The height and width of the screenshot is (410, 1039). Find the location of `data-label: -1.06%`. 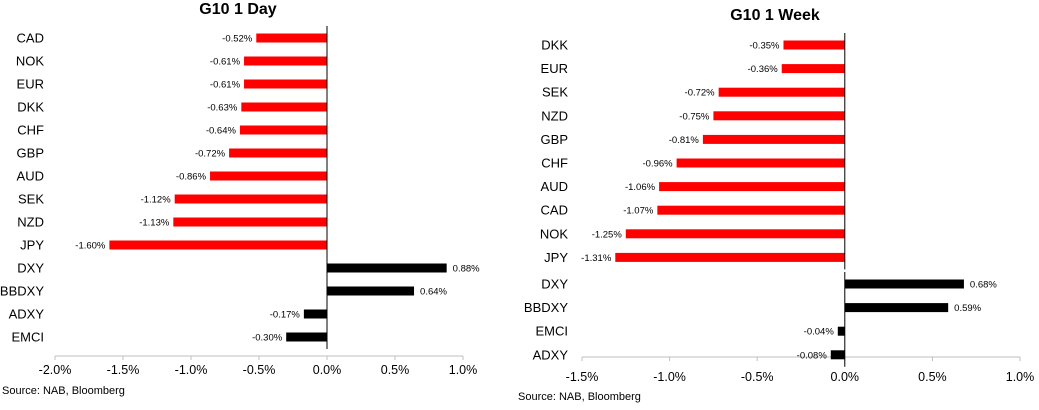

data-label: -1.06% is located at coordinates (640, 187).